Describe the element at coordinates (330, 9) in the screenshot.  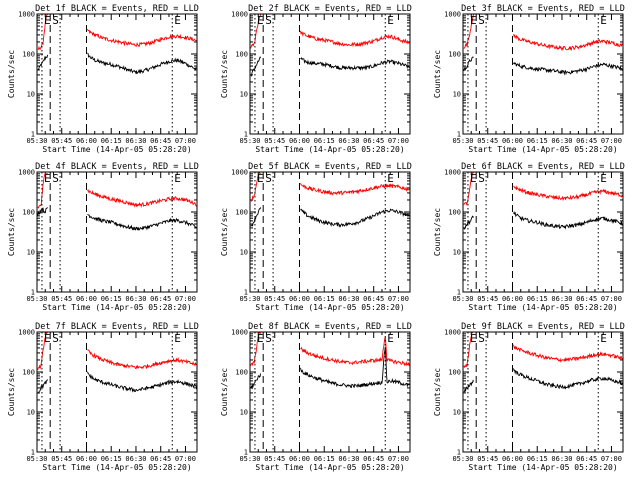
I see `panel-title: Det 2f BLACK = Events, RED = LLD` at that location.